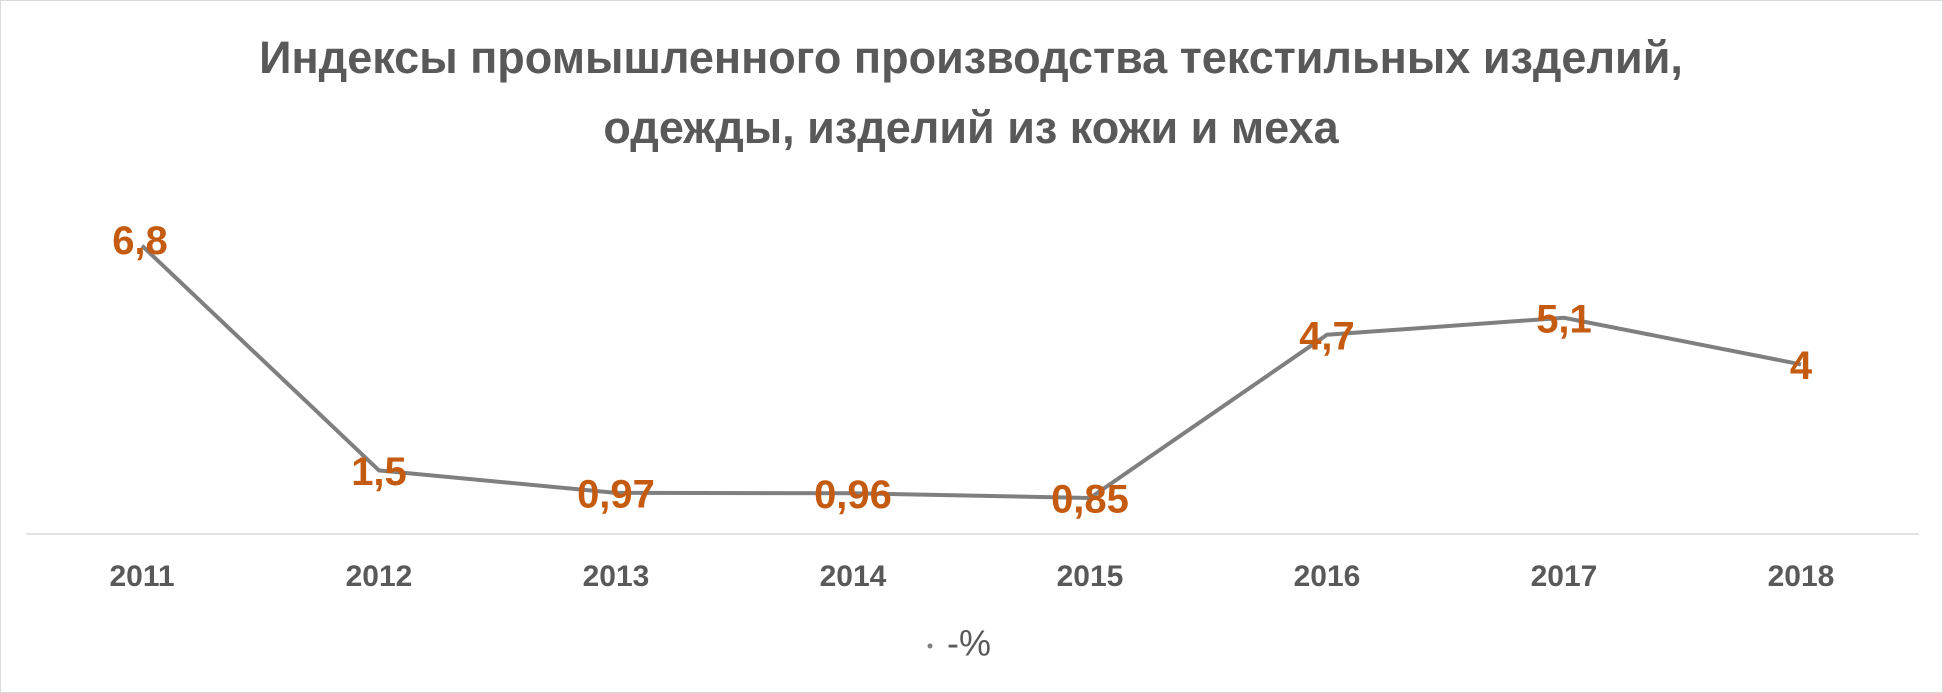 This screenshot has width=1943, height=693. I want to click on legend-marker, so click(930, 646).